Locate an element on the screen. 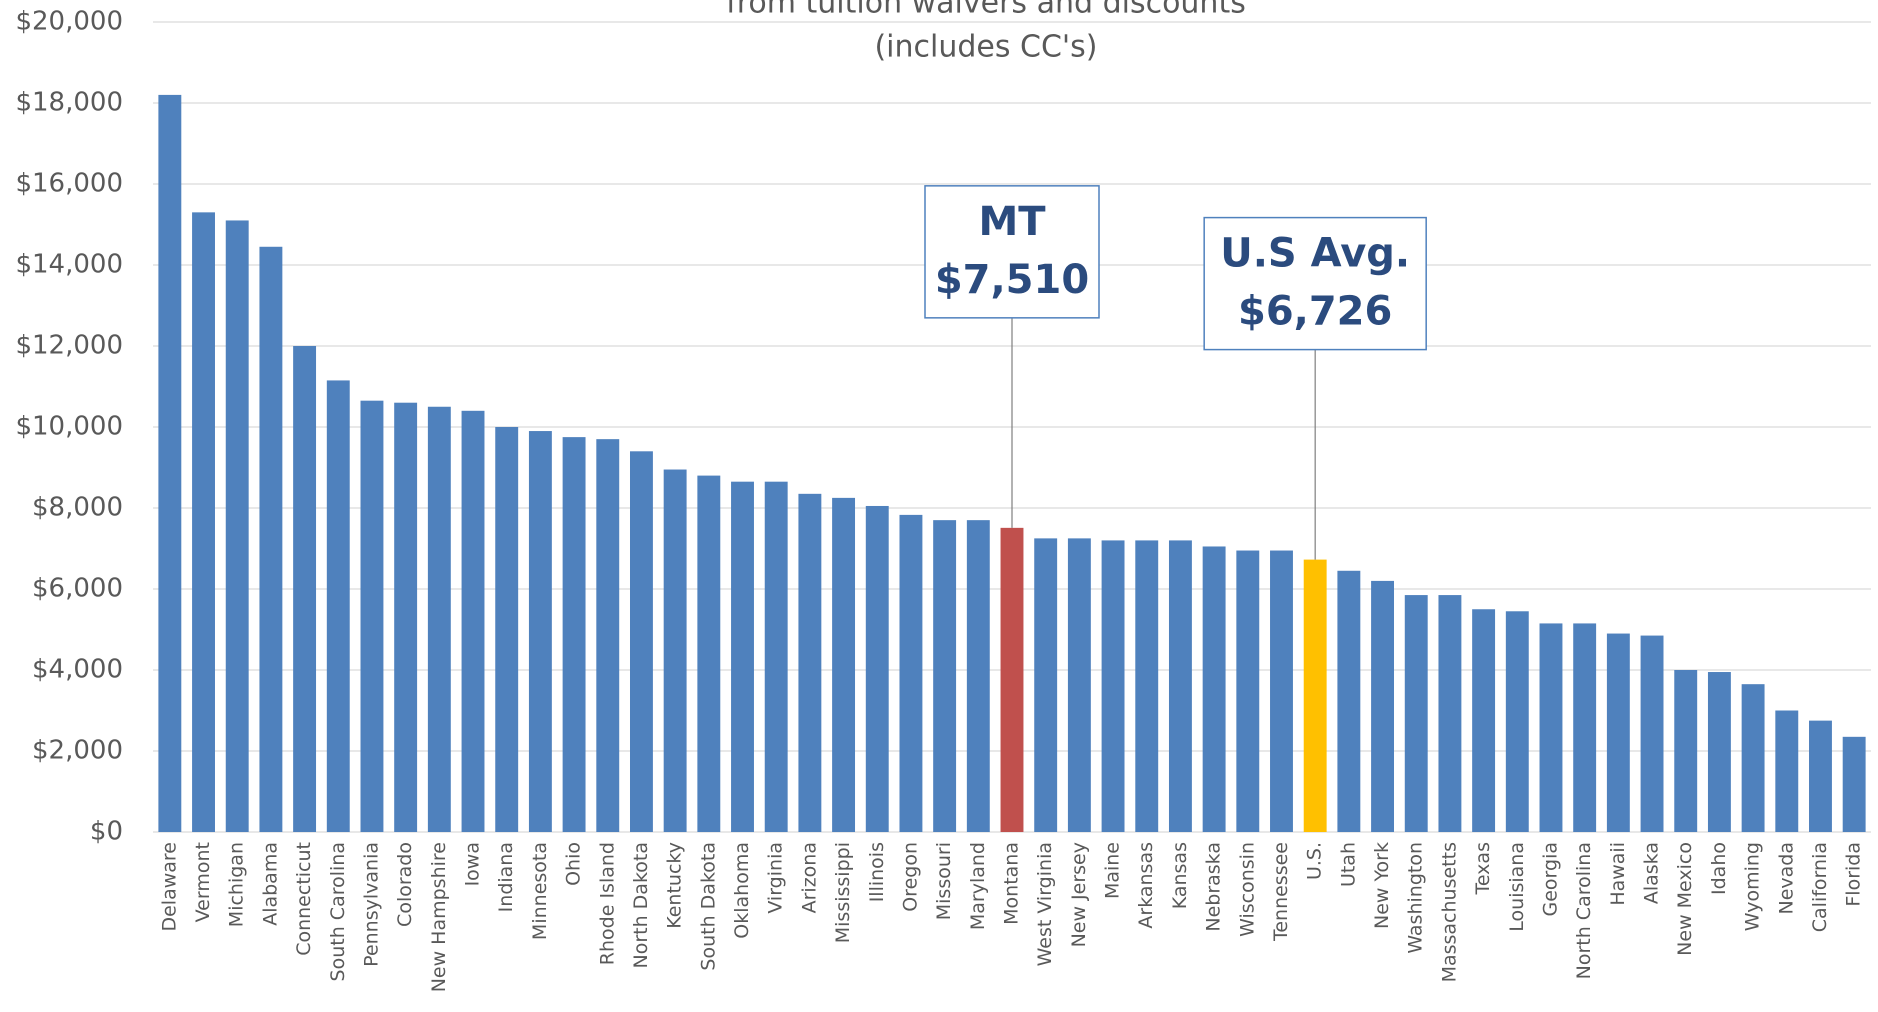  x-tick-label: Louisiana is located at coordinates (1517, 887).